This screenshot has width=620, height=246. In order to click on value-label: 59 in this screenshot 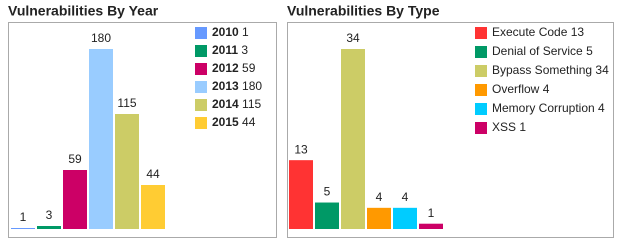, I will do `click(75, 159)`.